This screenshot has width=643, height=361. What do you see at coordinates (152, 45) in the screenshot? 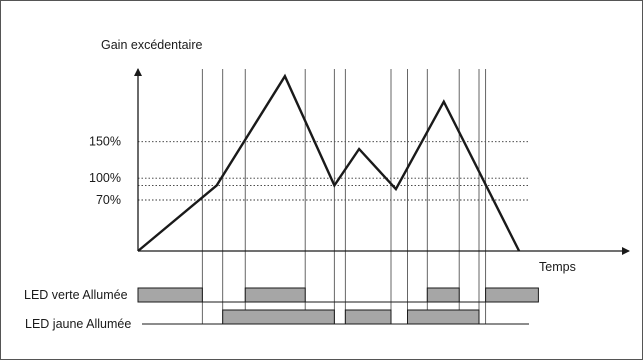
I see `y-axis-title: Gain excédentaire` at bounding box center [152, 45].